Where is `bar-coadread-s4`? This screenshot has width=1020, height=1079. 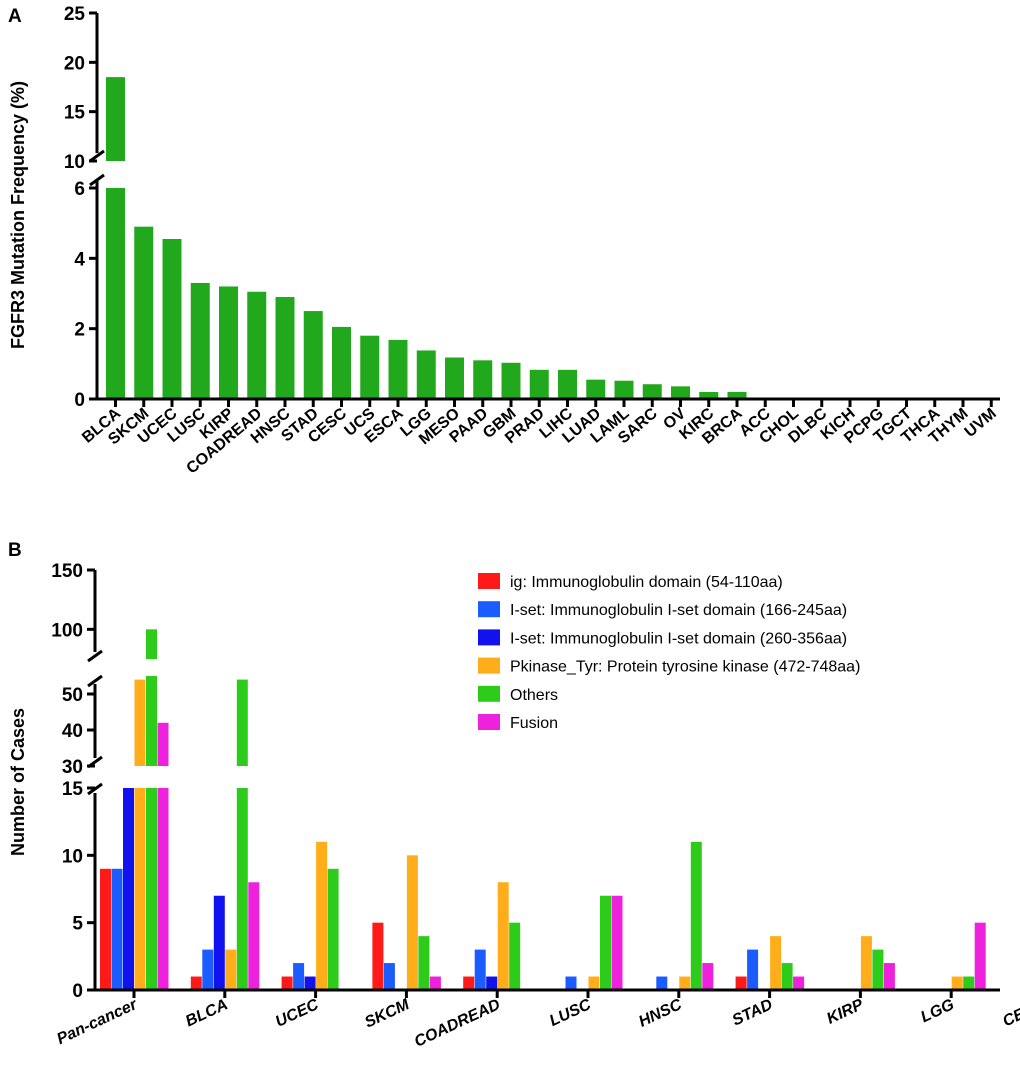
bar-coadread-s4 is located at coordinates (503, 936).